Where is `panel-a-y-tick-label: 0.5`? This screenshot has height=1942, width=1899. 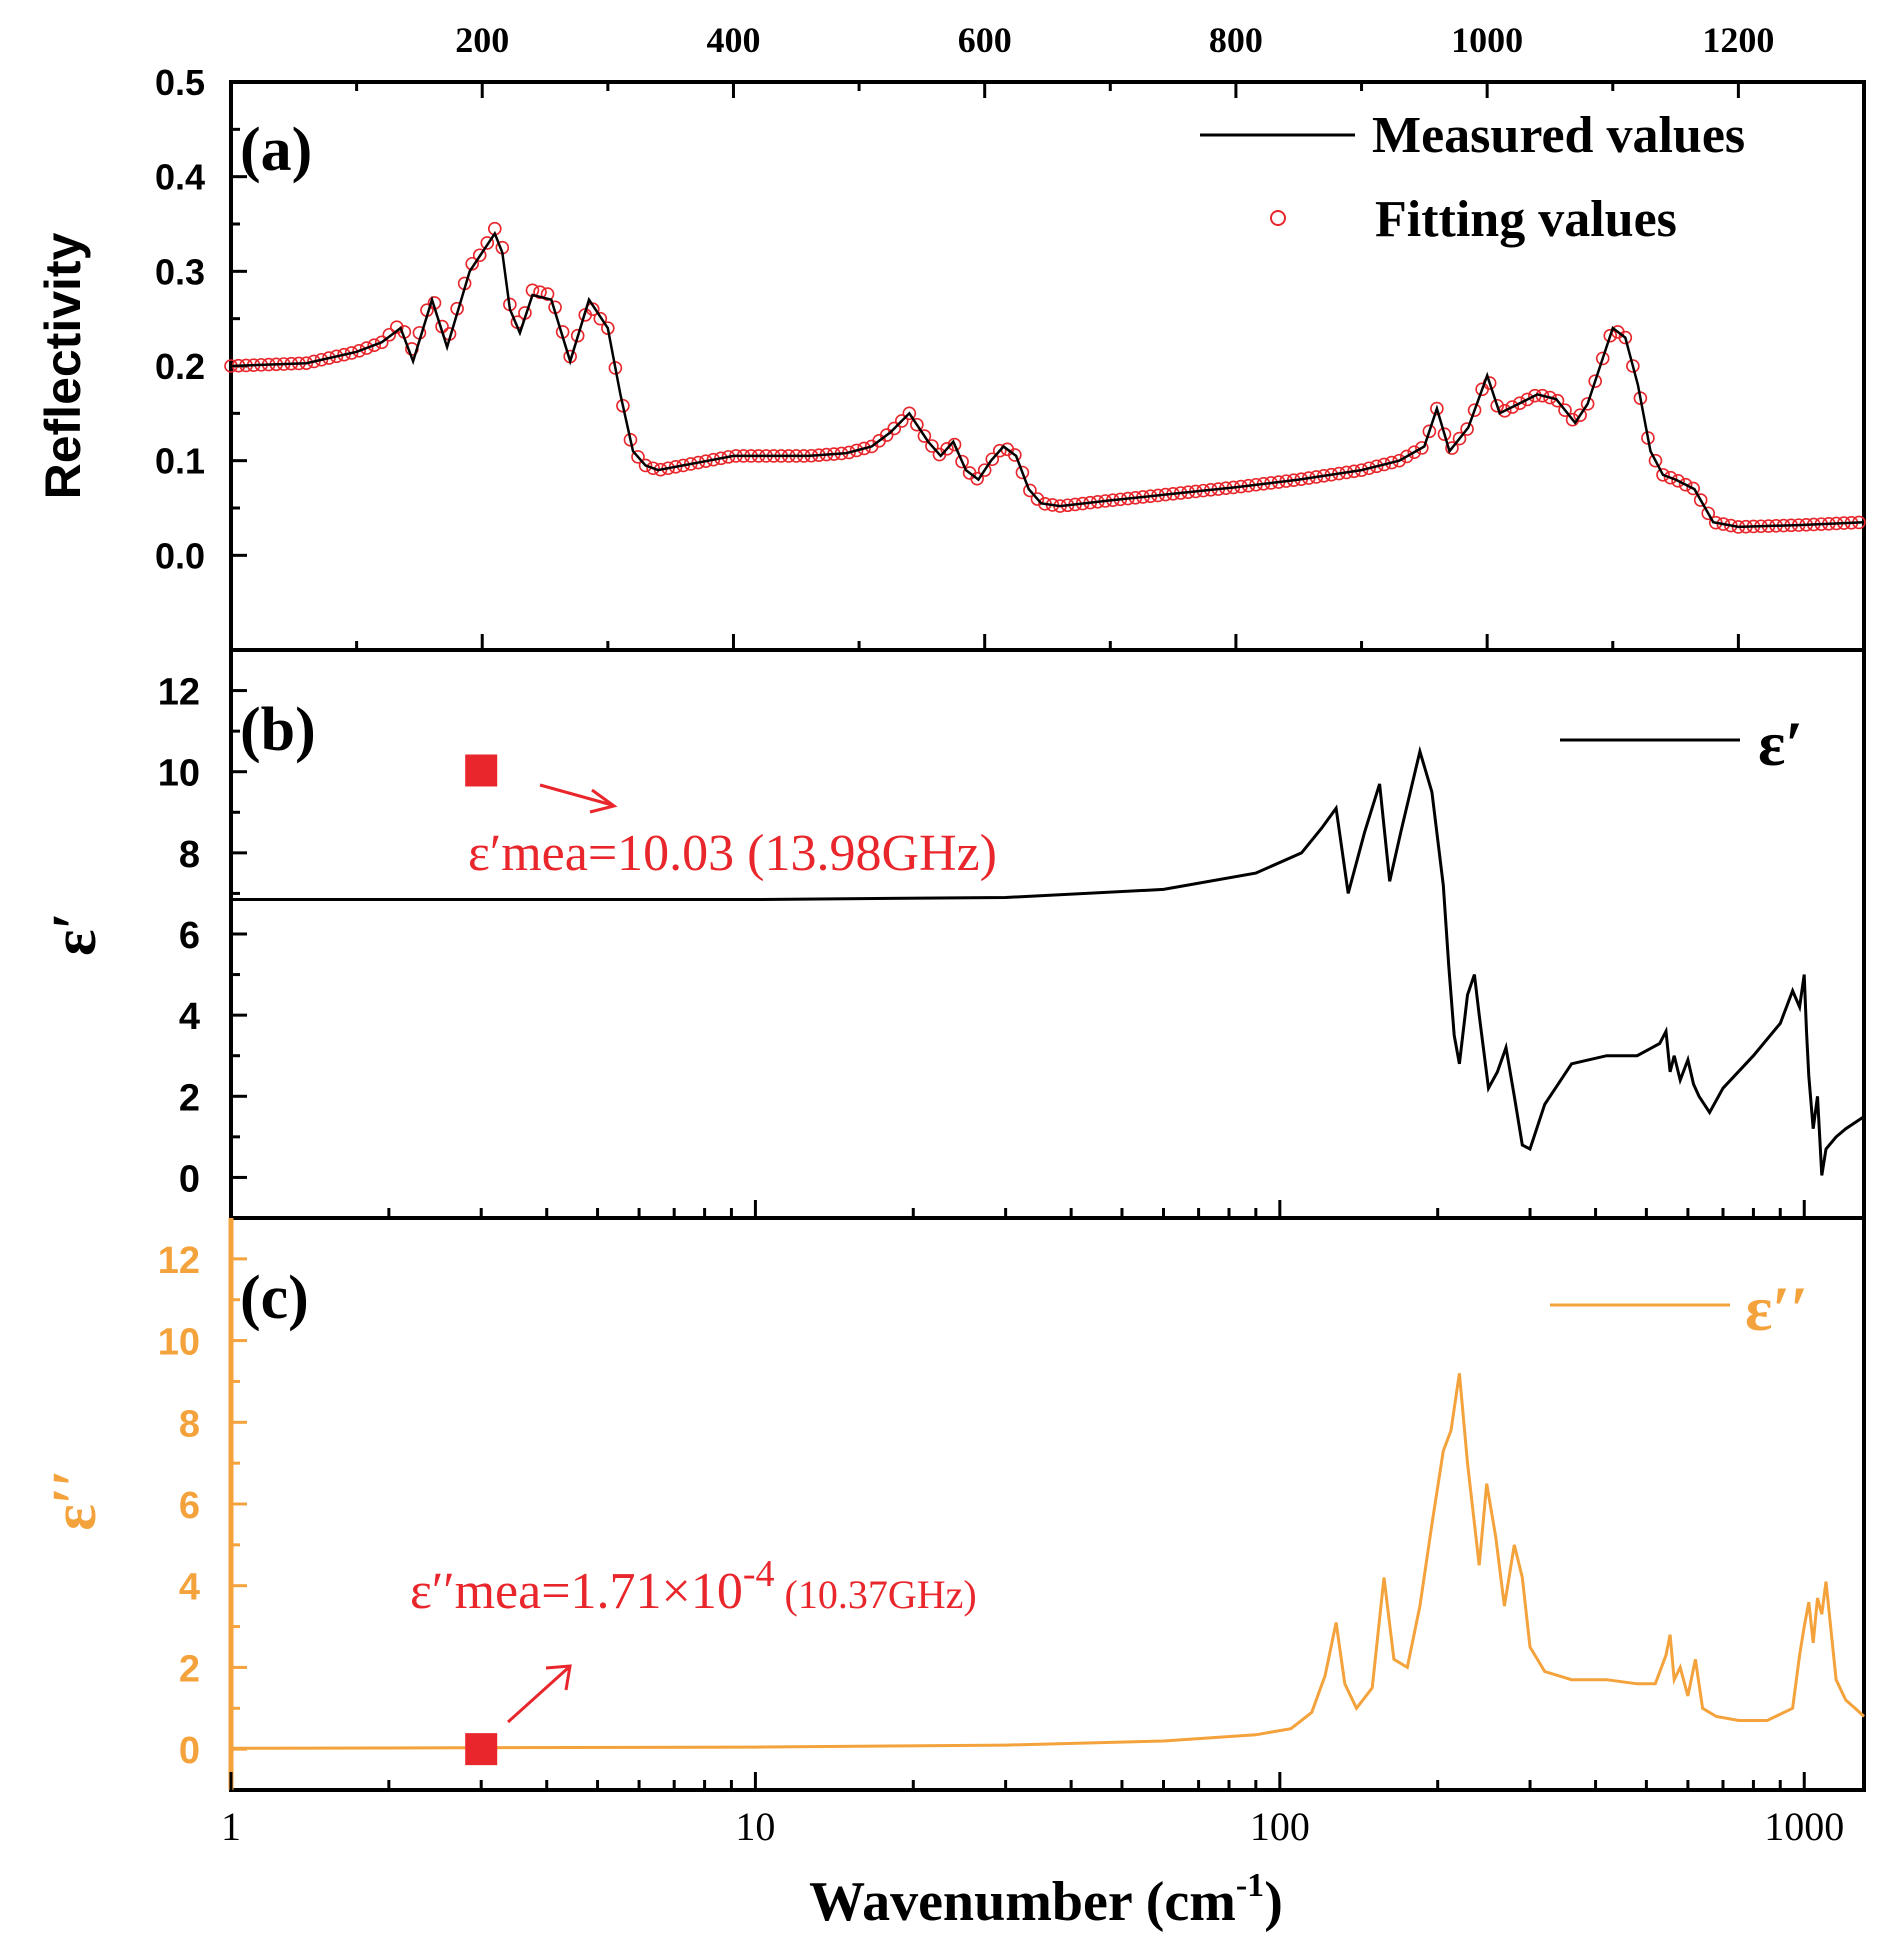
panel-a-y-tick-label: 0.5 is located at coordinates (180, 82).